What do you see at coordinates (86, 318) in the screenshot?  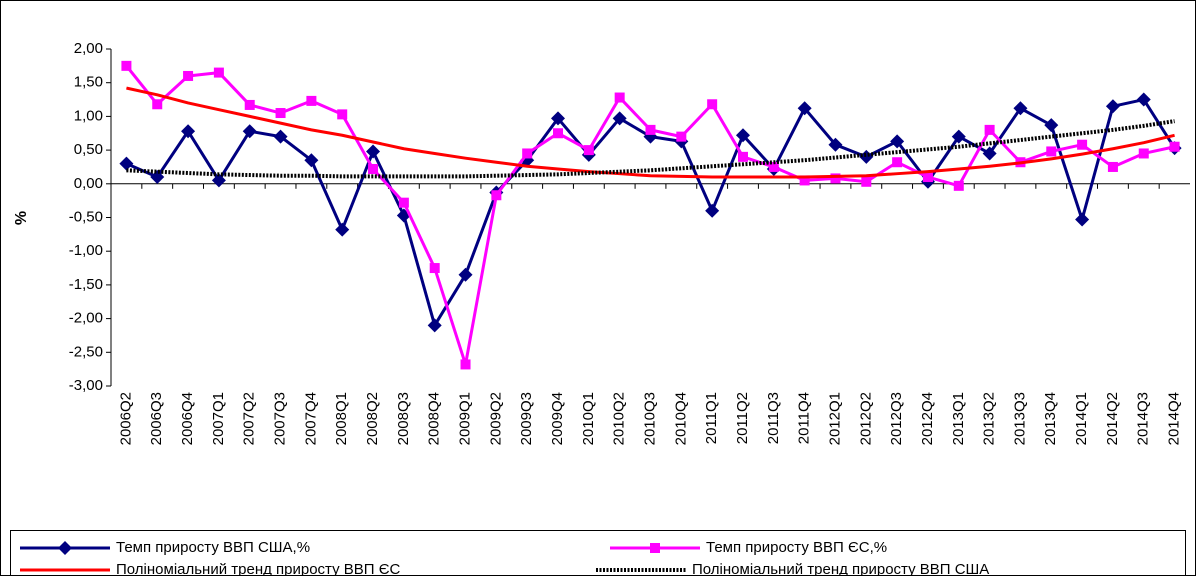 I see `y-tick-label: -2,00` at bounding box center [86, 318].